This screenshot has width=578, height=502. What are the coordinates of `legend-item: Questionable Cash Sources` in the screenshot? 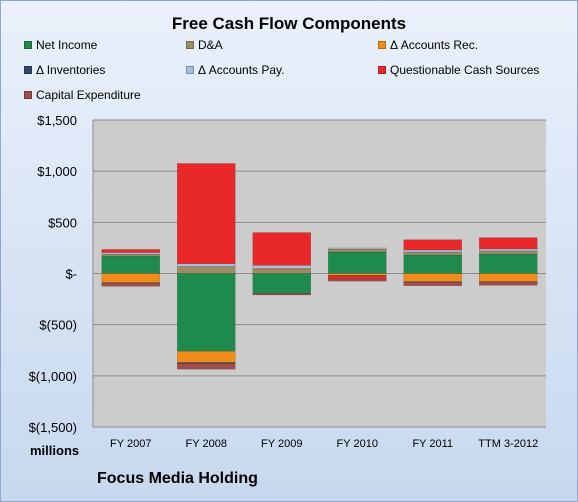 It's located at (458, 70).